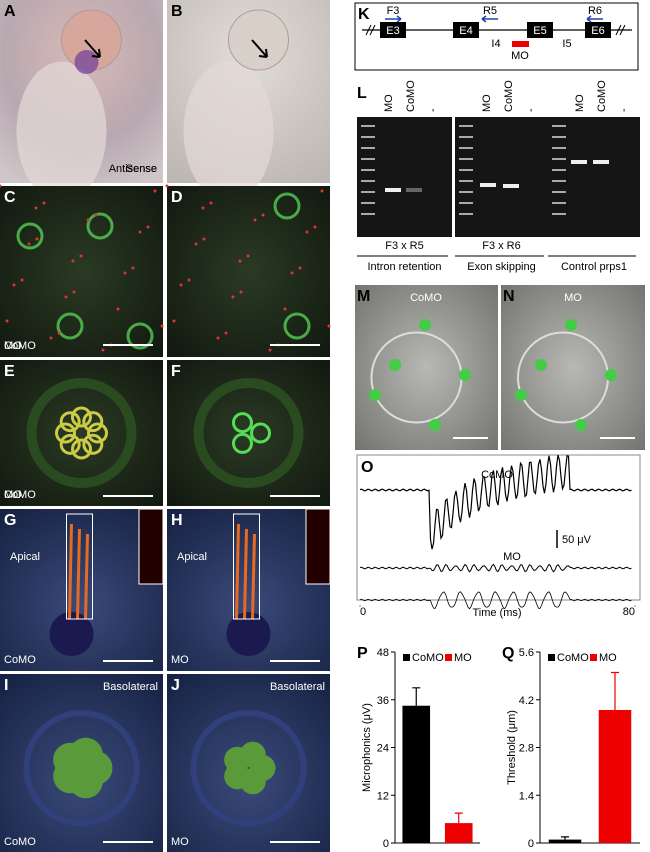 This screenshot has height=852, width=650. What do you see at coordinates (177, 197) in the screenshot?
I see `panel-label: D` at bounding box center [177, 197].